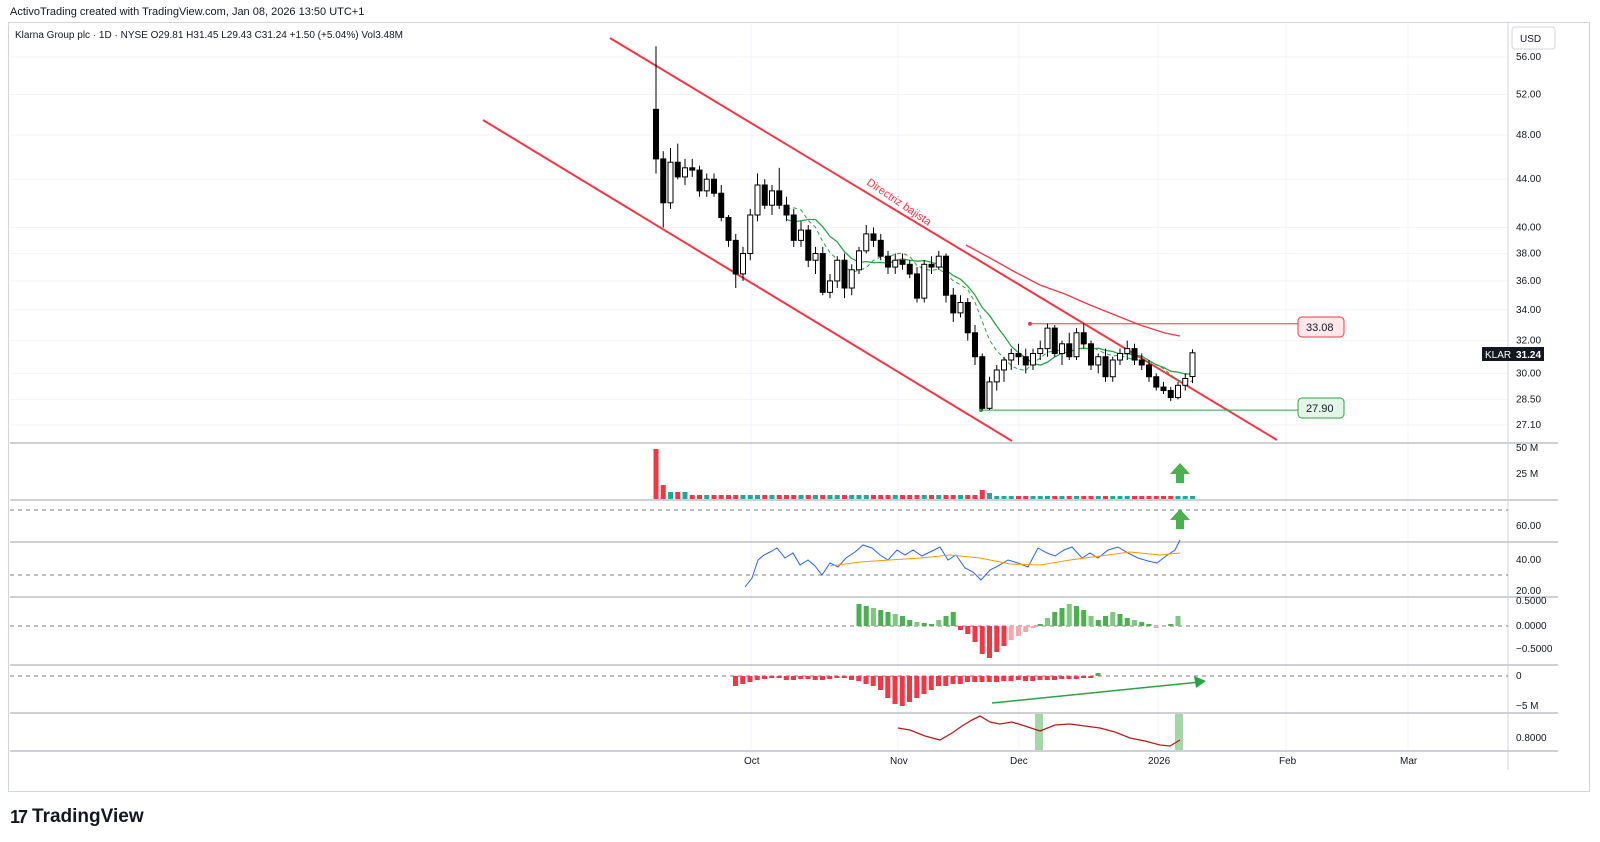 Image resolution: width=1600 pixels, height=842 pixels. I want to click on osc1-tick-label: 0.0000, so click(1531, 626).